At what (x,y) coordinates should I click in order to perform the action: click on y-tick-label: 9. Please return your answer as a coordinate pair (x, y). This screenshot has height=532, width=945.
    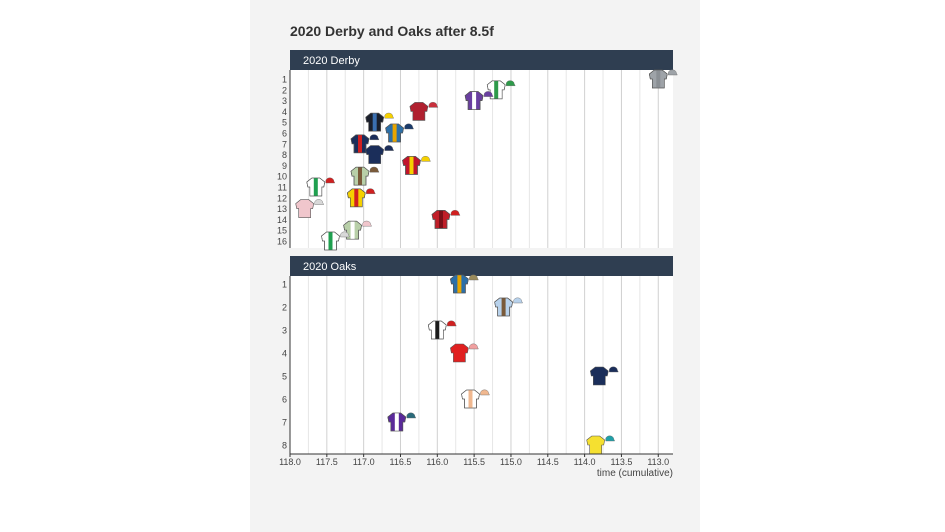
    Looking at the image, I should click on (284, 166).